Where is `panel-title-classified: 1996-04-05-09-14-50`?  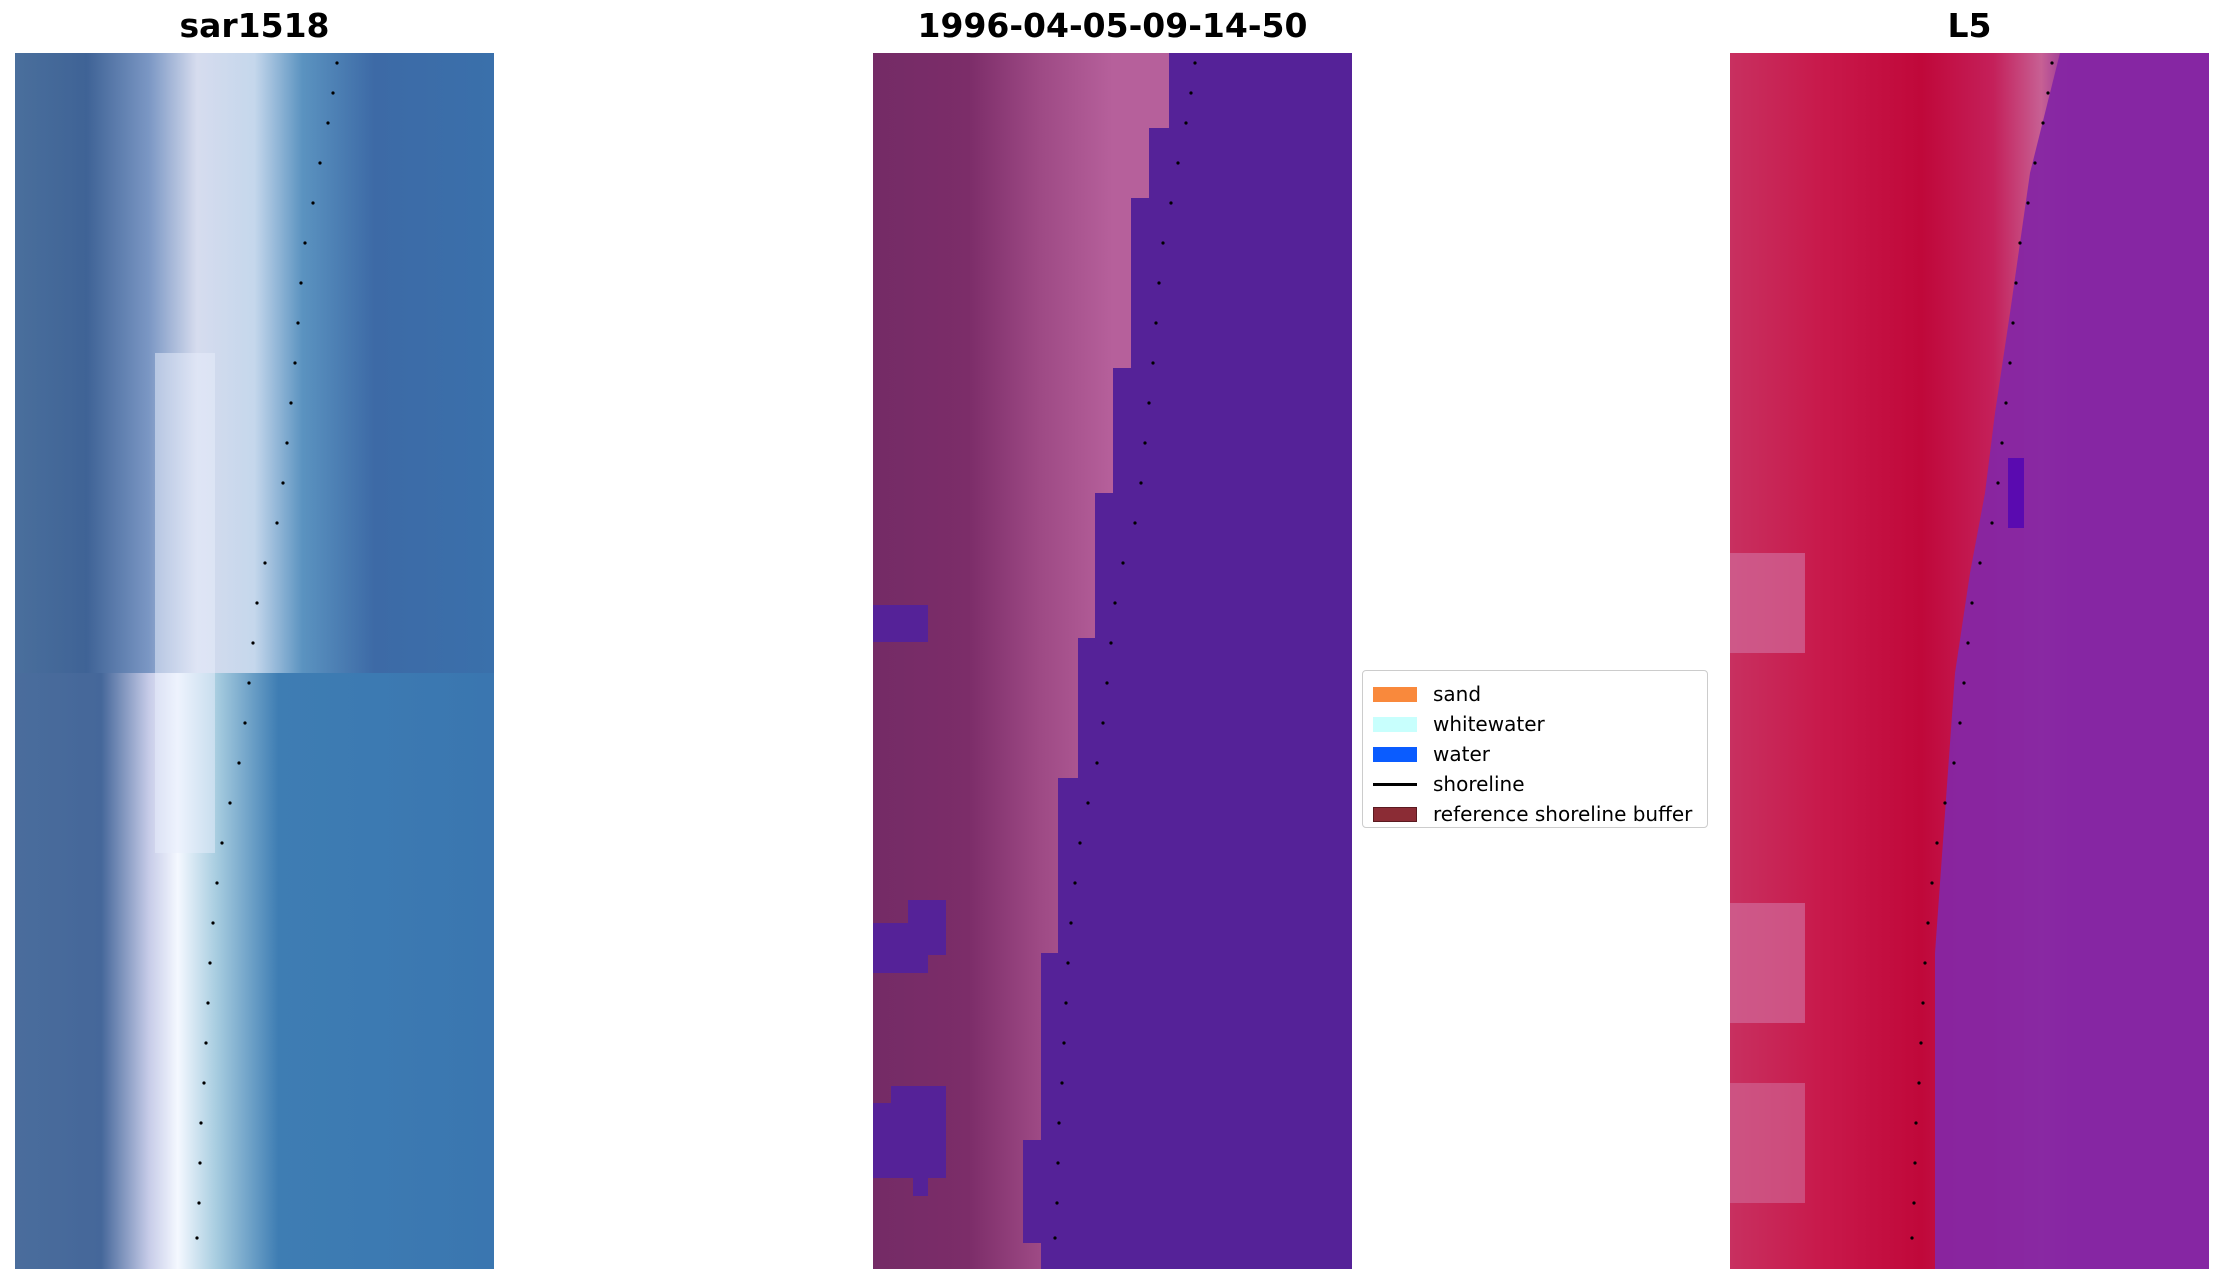
panel-title-classified: 1996-04-05-09-14-50 is located at coordinates (1112, 25).